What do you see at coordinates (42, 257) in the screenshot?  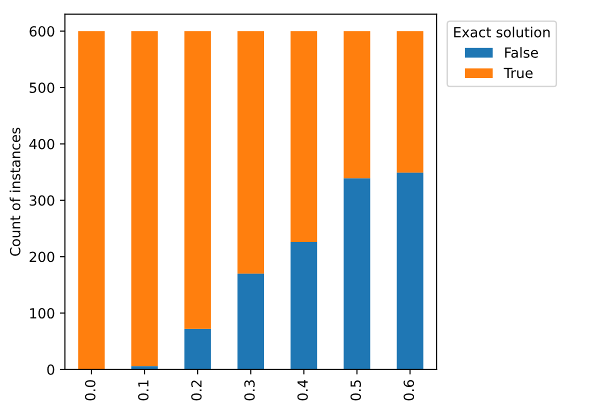 I see `y-tick-label: 200` at bounding box center [42, 257].